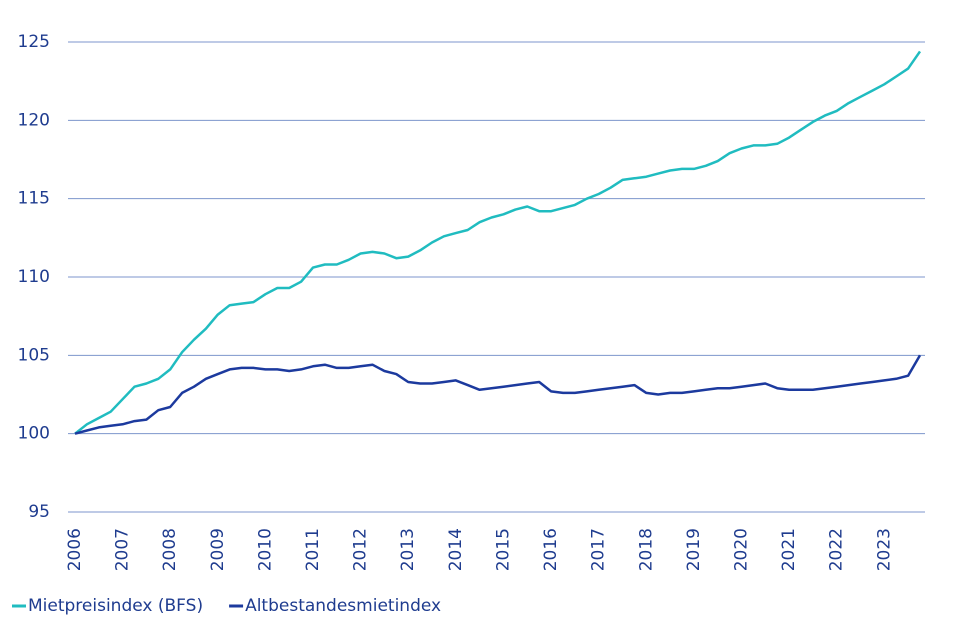  I want to click on x-tick-label: 2014, so click(456, 549).